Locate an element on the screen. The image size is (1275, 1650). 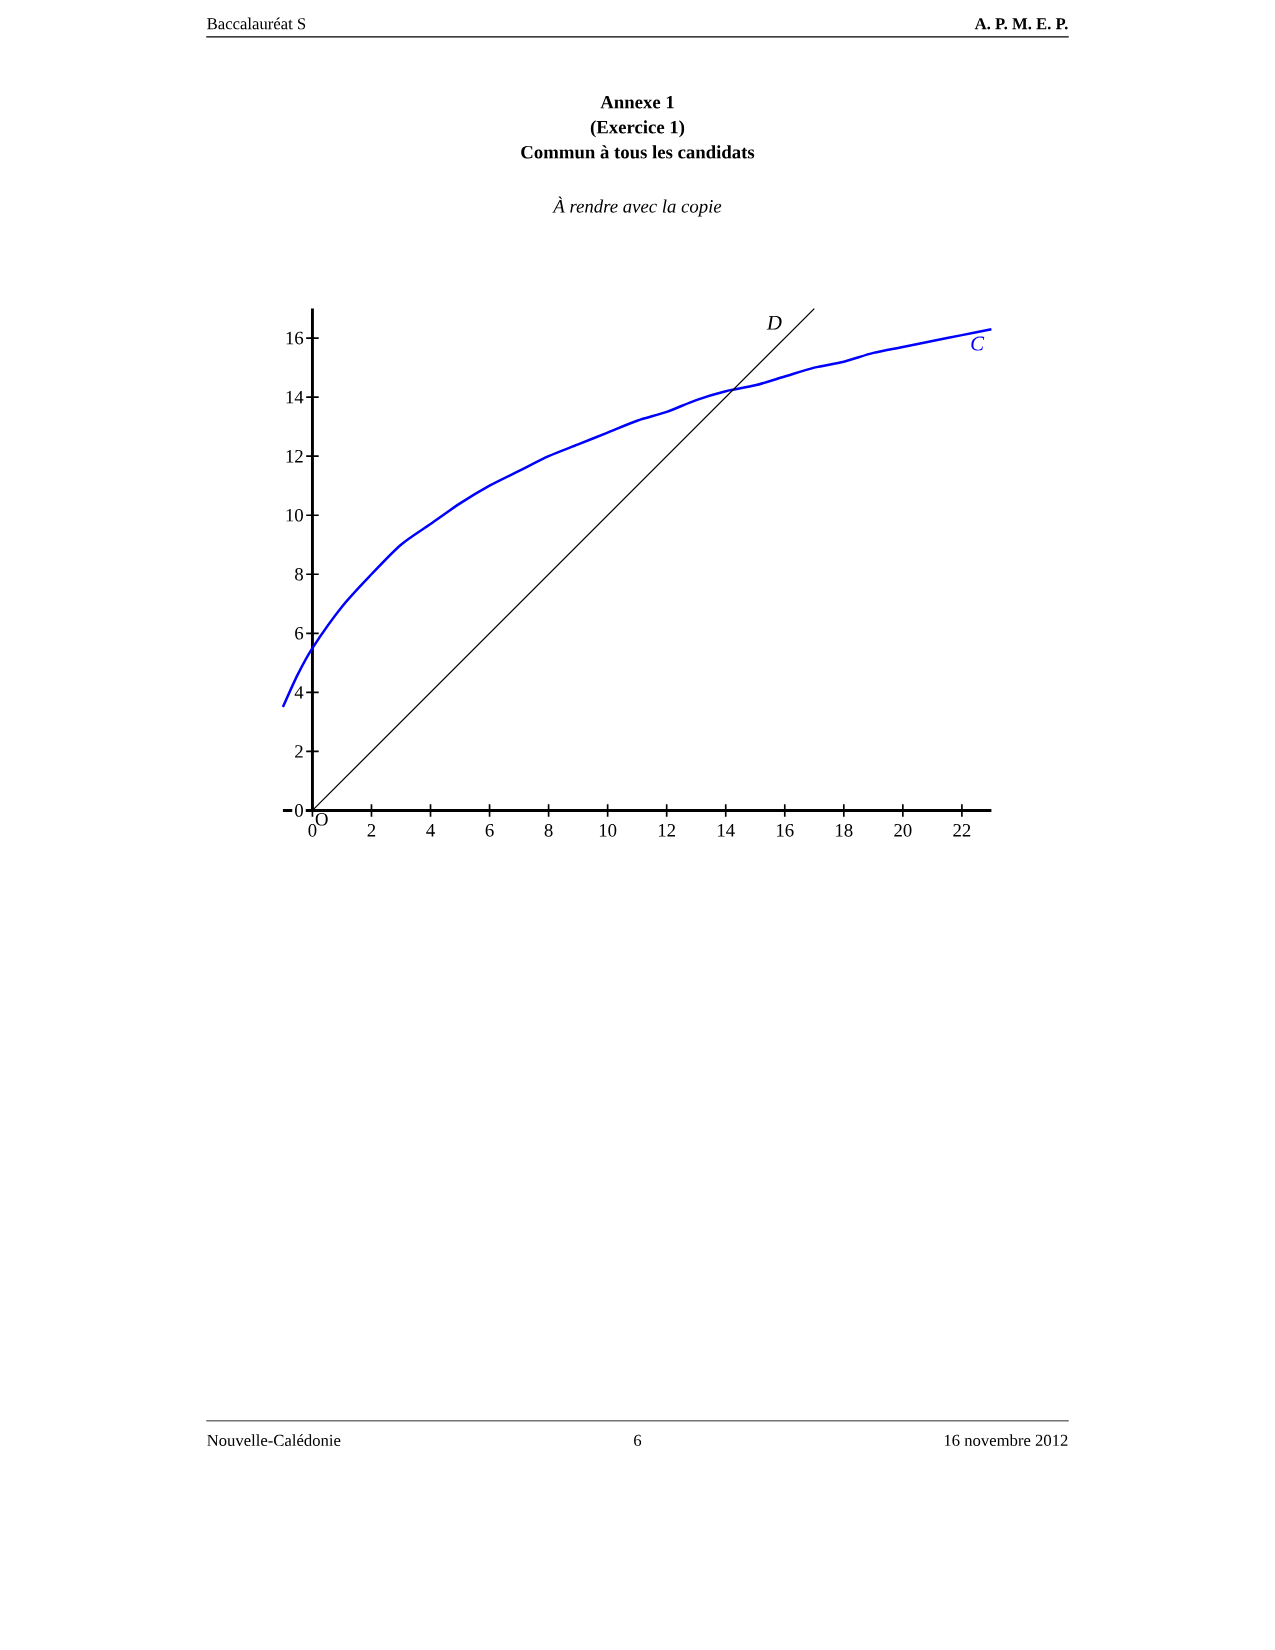
y-tick-label: 16 is located at coordinates (295, 338).